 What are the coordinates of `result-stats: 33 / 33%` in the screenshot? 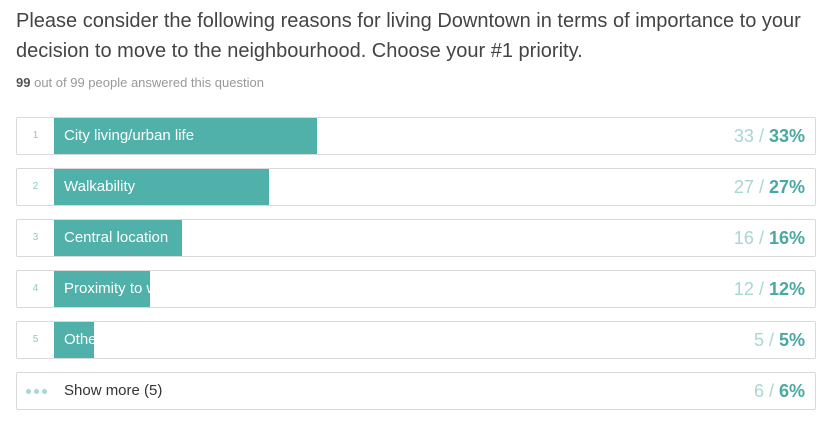 It's located at (769, 136).